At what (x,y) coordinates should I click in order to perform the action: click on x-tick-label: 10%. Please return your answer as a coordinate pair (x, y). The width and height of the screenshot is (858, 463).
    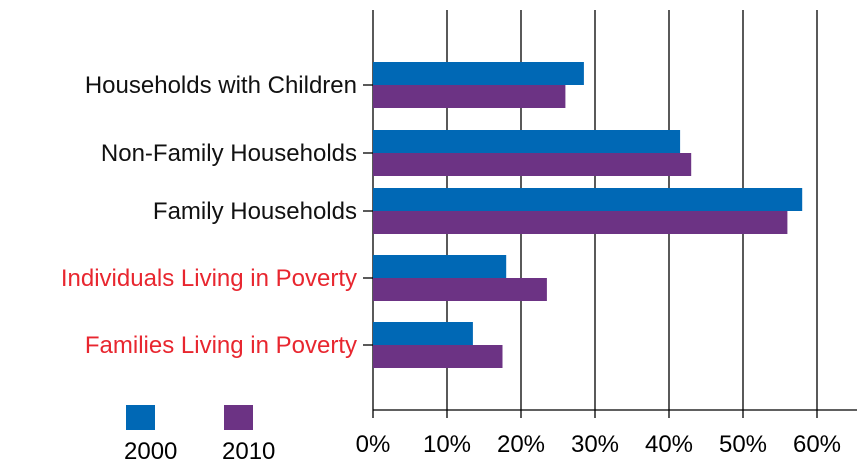
    Looking at the image, I should click on (447, 444).